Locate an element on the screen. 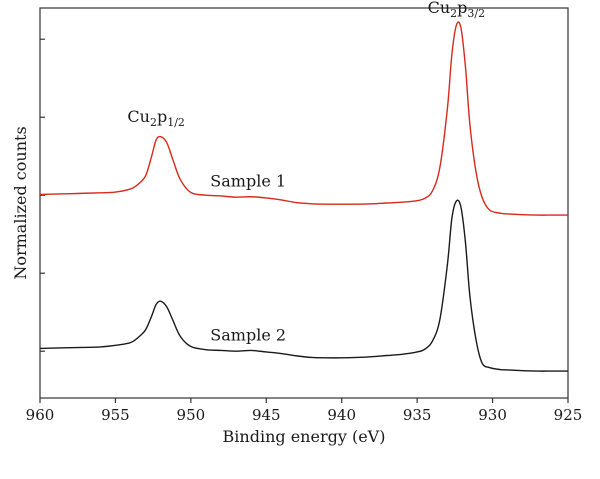 This screenshot has height=479, width=600. x-tick-label: 955 is located at coordinates (115, 415).